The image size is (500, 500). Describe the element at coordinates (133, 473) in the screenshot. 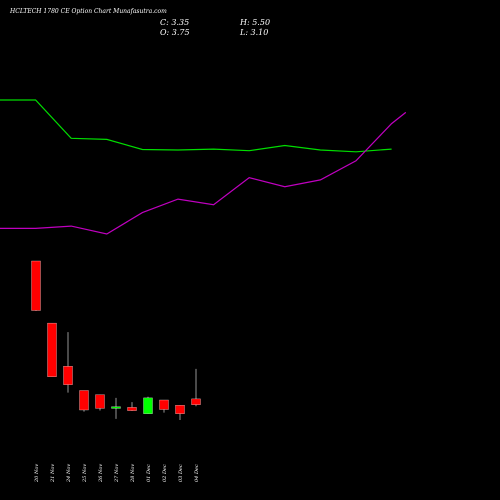

I see `x-tick-label: 28 Nov` at that location.